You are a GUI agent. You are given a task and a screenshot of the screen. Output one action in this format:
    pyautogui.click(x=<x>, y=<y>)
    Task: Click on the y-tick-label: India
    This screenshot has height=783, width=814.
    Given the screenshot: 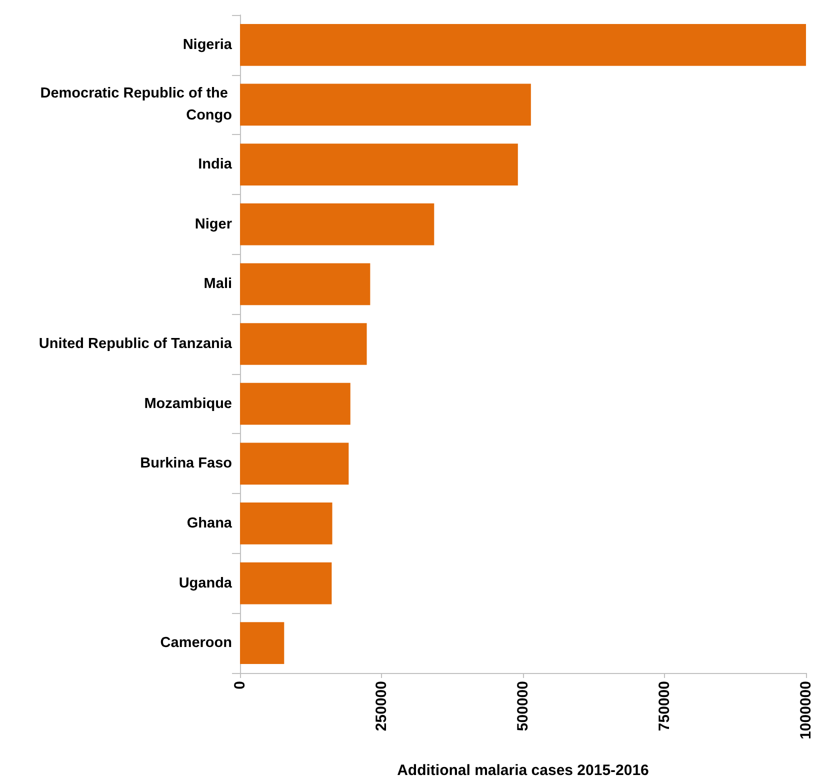 What is the action you would take?
    pyautogui.click(x=215, y=164)
    